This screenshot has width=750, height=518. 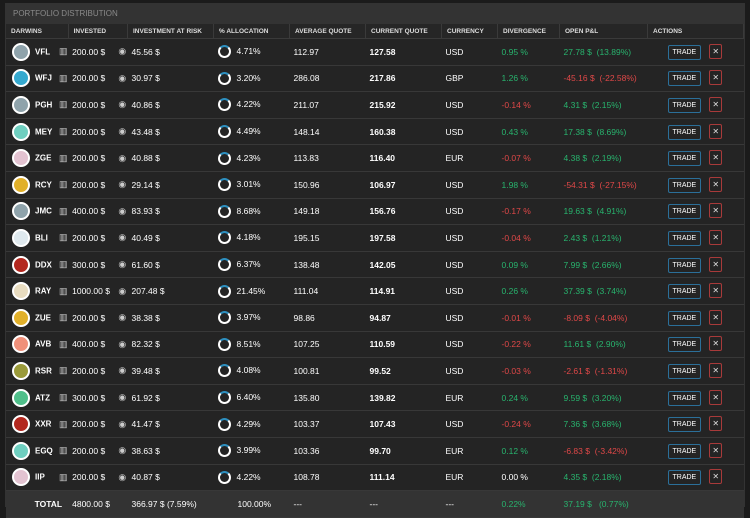 I want to click on darwin-name: DDX, so click(x=43, y=264).